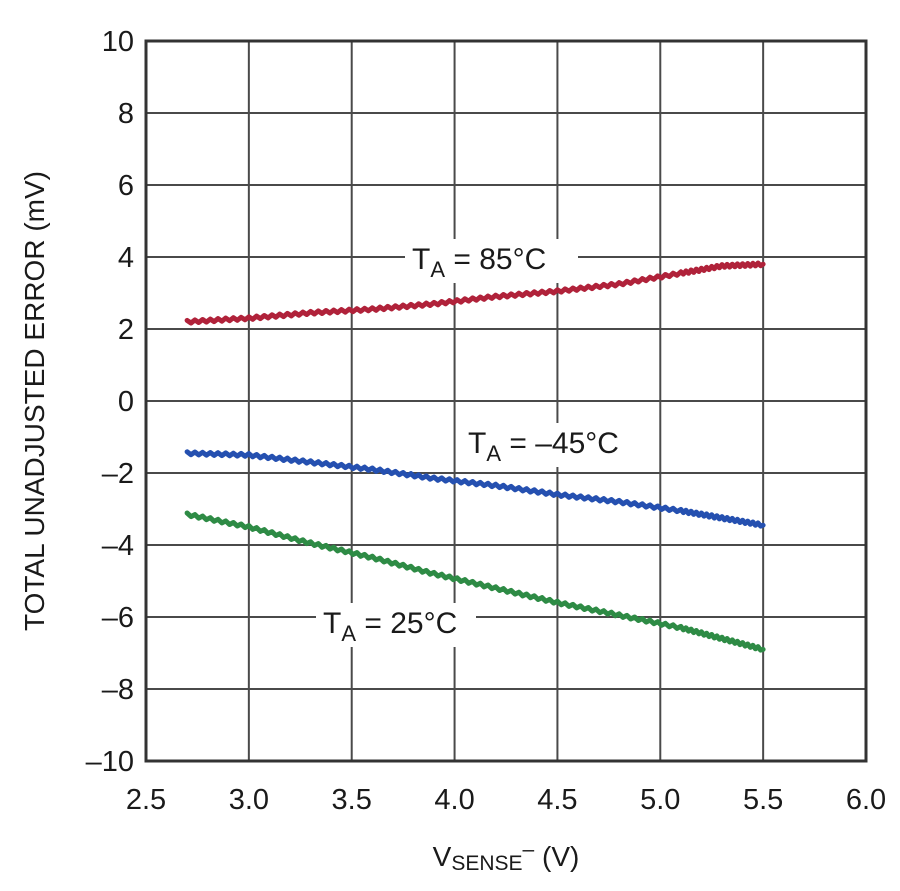 This screenshot has height=891, width=900. I want to click on series-label: TA = 85°C, so click(479, 262).